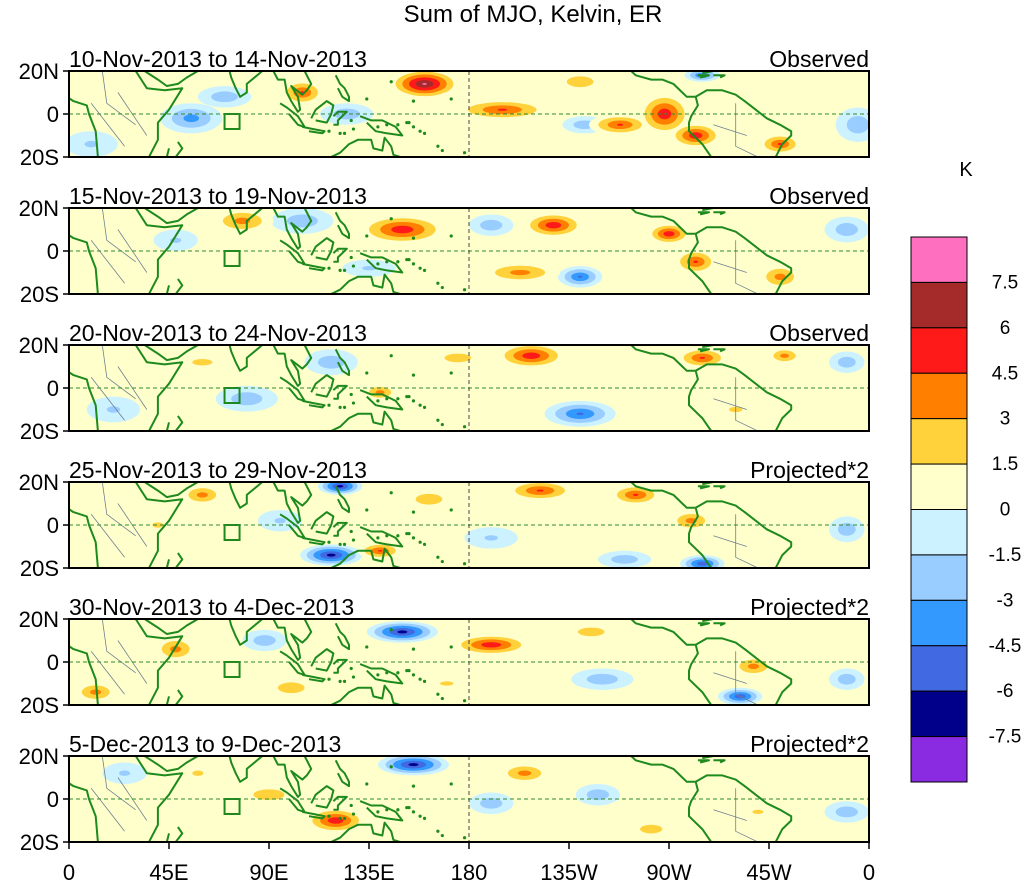 This screenshot has height=889, width=1024. Describe the element at coordinates (1005, 419) in the screenshot. I see `colorbar-level-label: 3` at that location.